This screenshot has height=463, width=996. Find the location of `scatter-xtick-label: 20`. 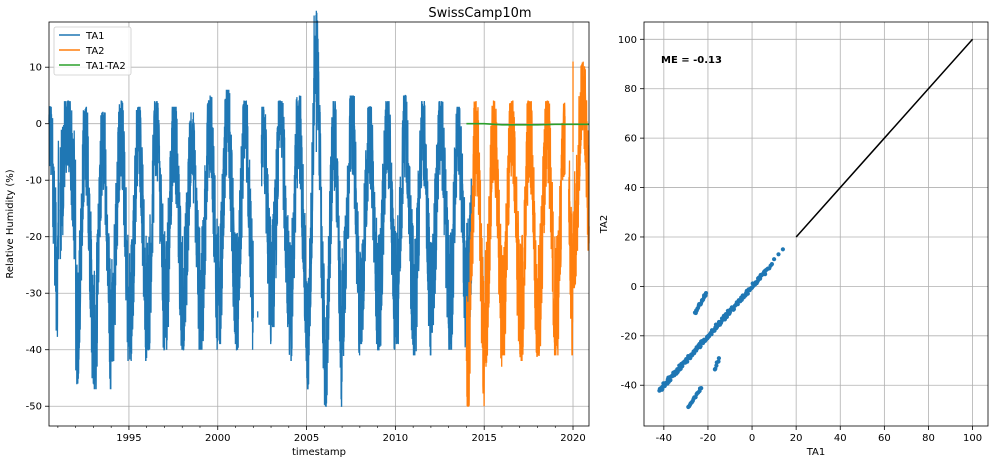

scatter-xtick-label: 20 is located at coordinates (796, 438).